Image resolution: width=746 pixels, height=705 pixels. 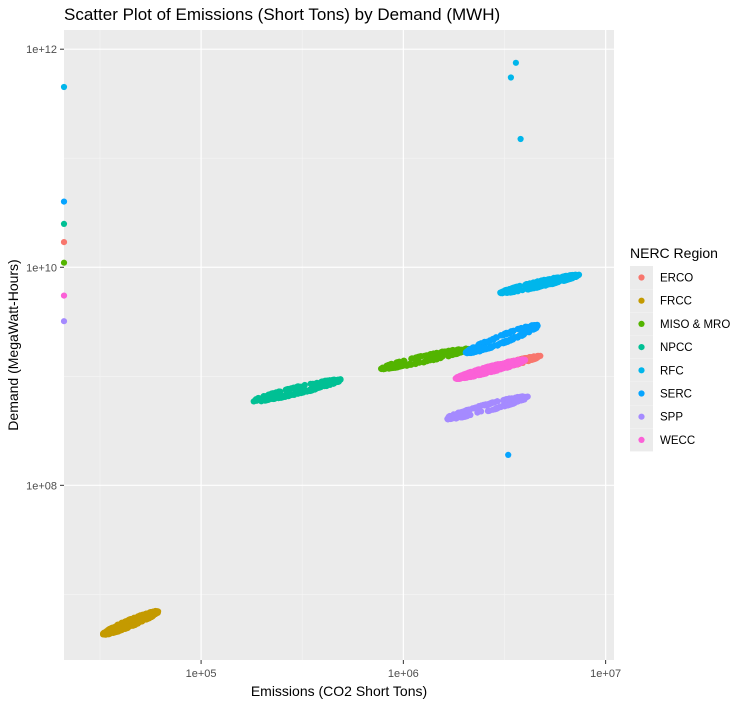 What do you see at coordinates (676, 302) in the screenshot?
I see `legend-label-frcc: FRCC` at bounding box center [676, 302].